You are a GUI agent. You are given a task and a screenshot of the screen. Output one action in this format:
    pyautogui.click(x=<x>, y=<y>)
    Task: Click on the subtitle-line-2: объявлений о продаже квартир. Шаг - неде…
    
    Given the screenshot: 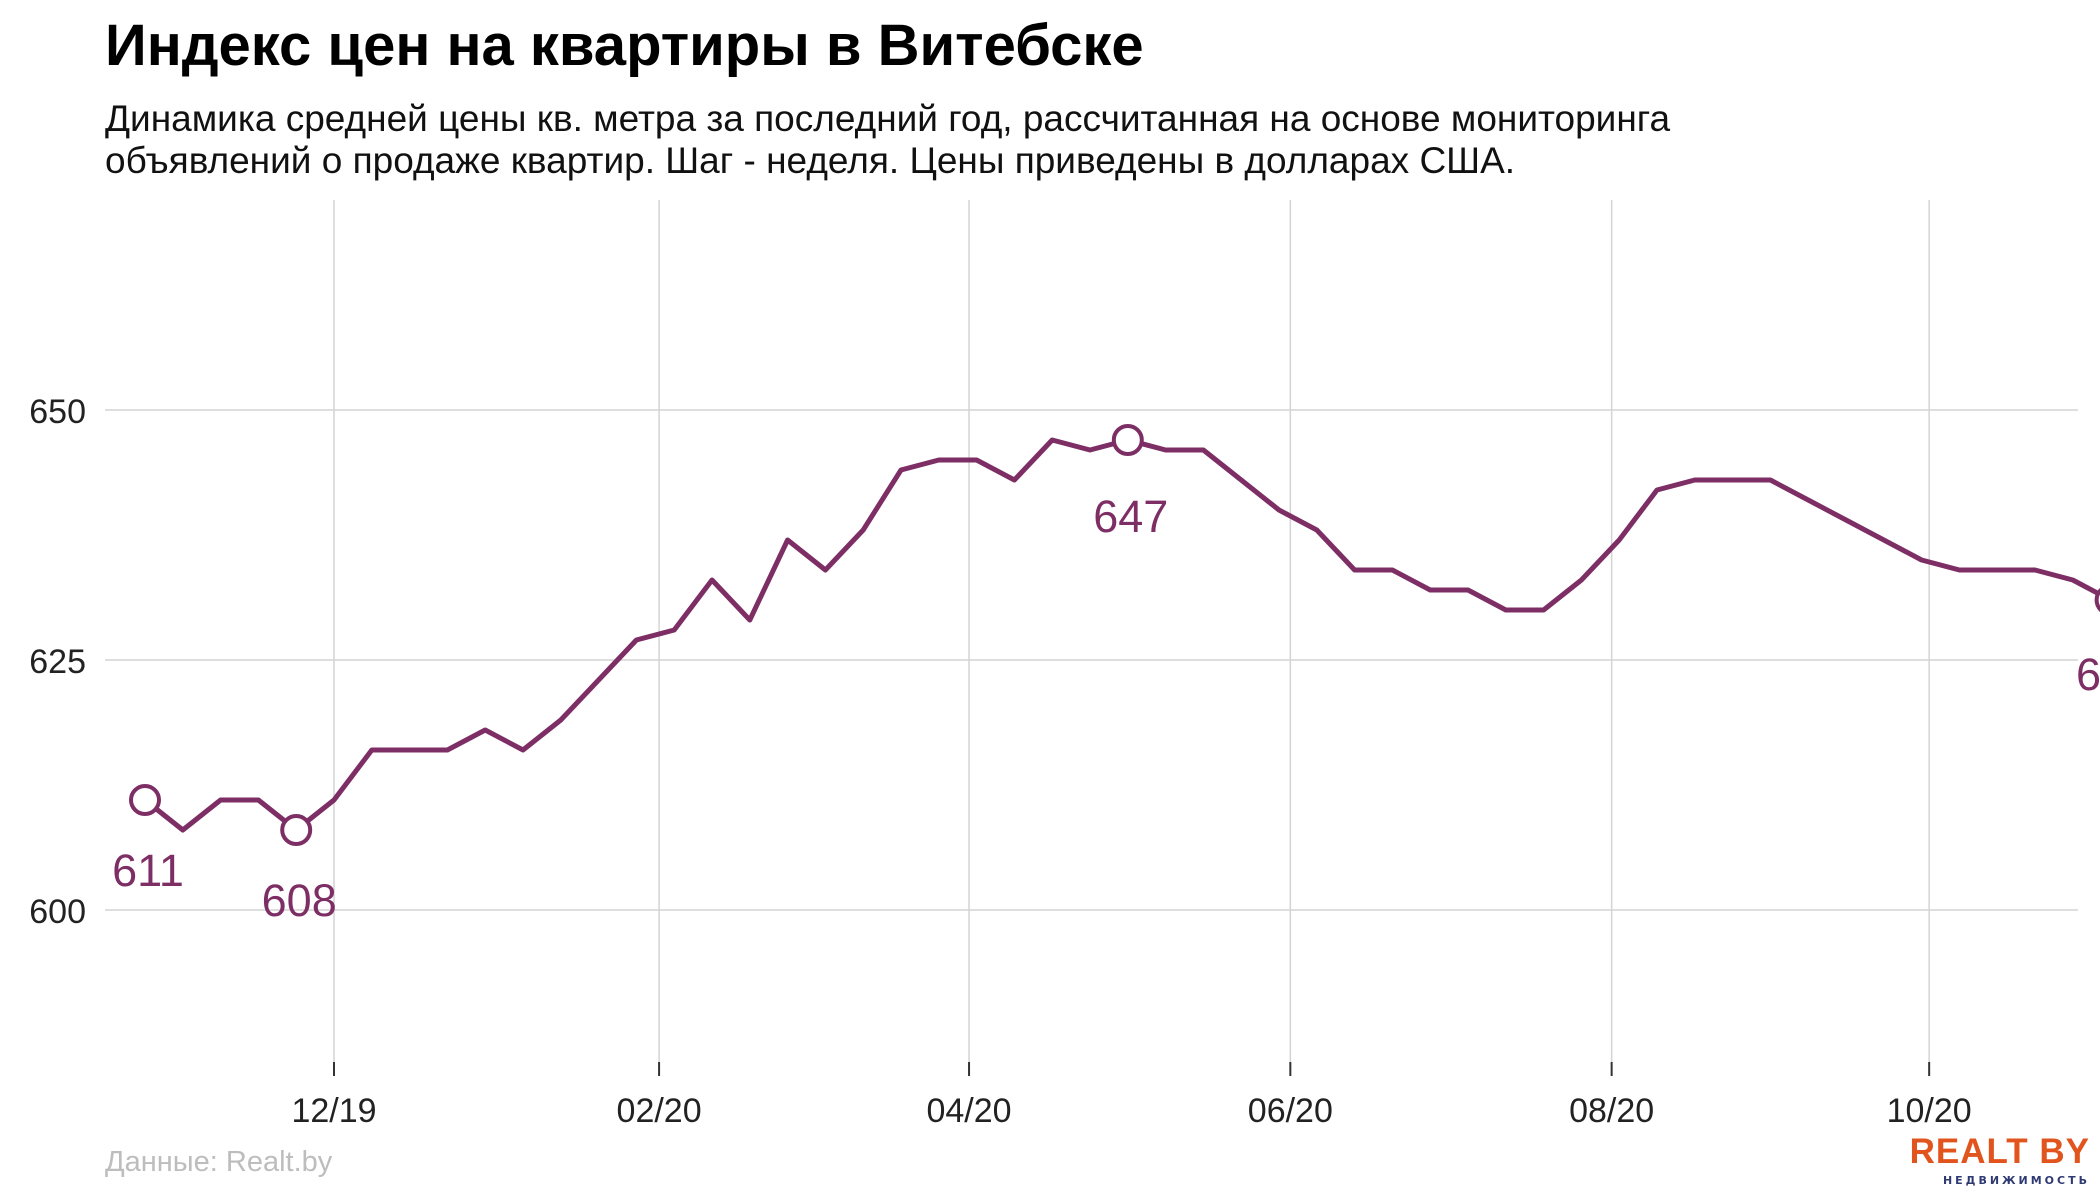 What is the action you would take?
    pyautogui.click(x=810, y=160)
    